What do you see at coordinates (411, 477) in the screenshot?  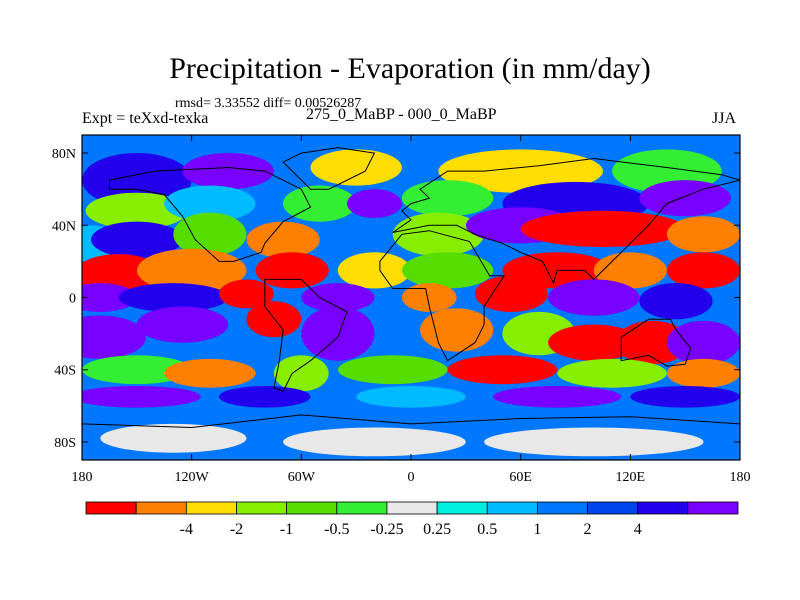 I see `x-tick-label: 0` at bounding box center [411, 477].